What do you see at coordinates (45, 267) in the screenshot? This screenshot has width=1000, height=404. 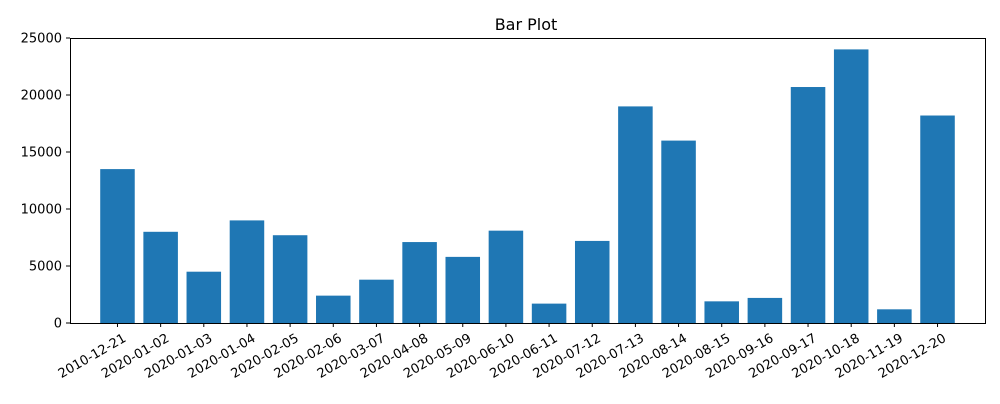 I see `y-tick-label: 5000` at bounding box center [45, 267].